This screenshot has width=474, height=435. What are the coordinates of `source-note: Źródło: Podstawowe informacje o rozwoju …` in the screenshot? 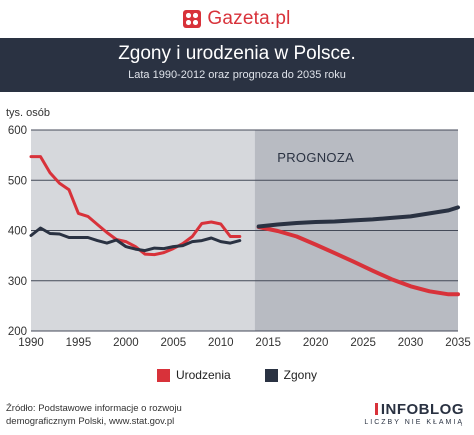 It's located at (116, 415).